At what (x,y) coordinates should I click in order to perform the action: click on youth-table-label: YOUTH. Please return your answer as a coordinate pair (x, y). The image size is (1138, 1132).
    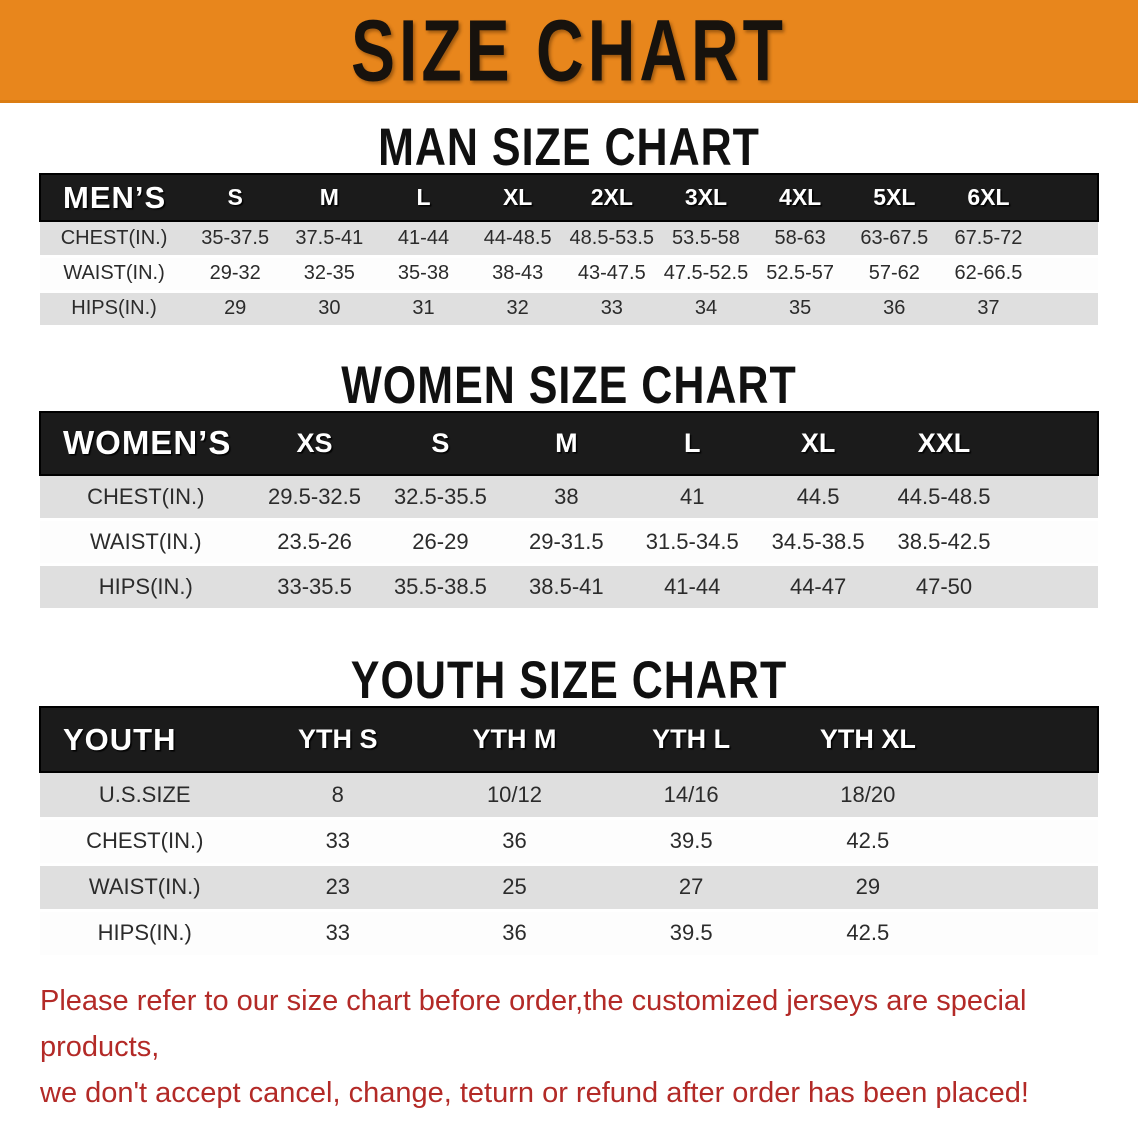
    Looking at the image, I should click on (120, 739).